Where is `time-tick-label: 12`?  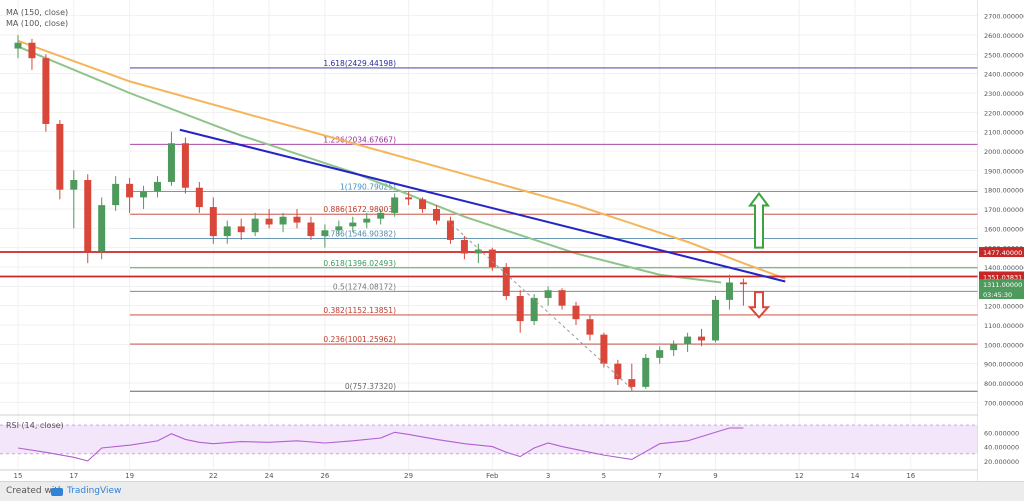
time-tick-label: 12 is located at coordinates (799, 476).